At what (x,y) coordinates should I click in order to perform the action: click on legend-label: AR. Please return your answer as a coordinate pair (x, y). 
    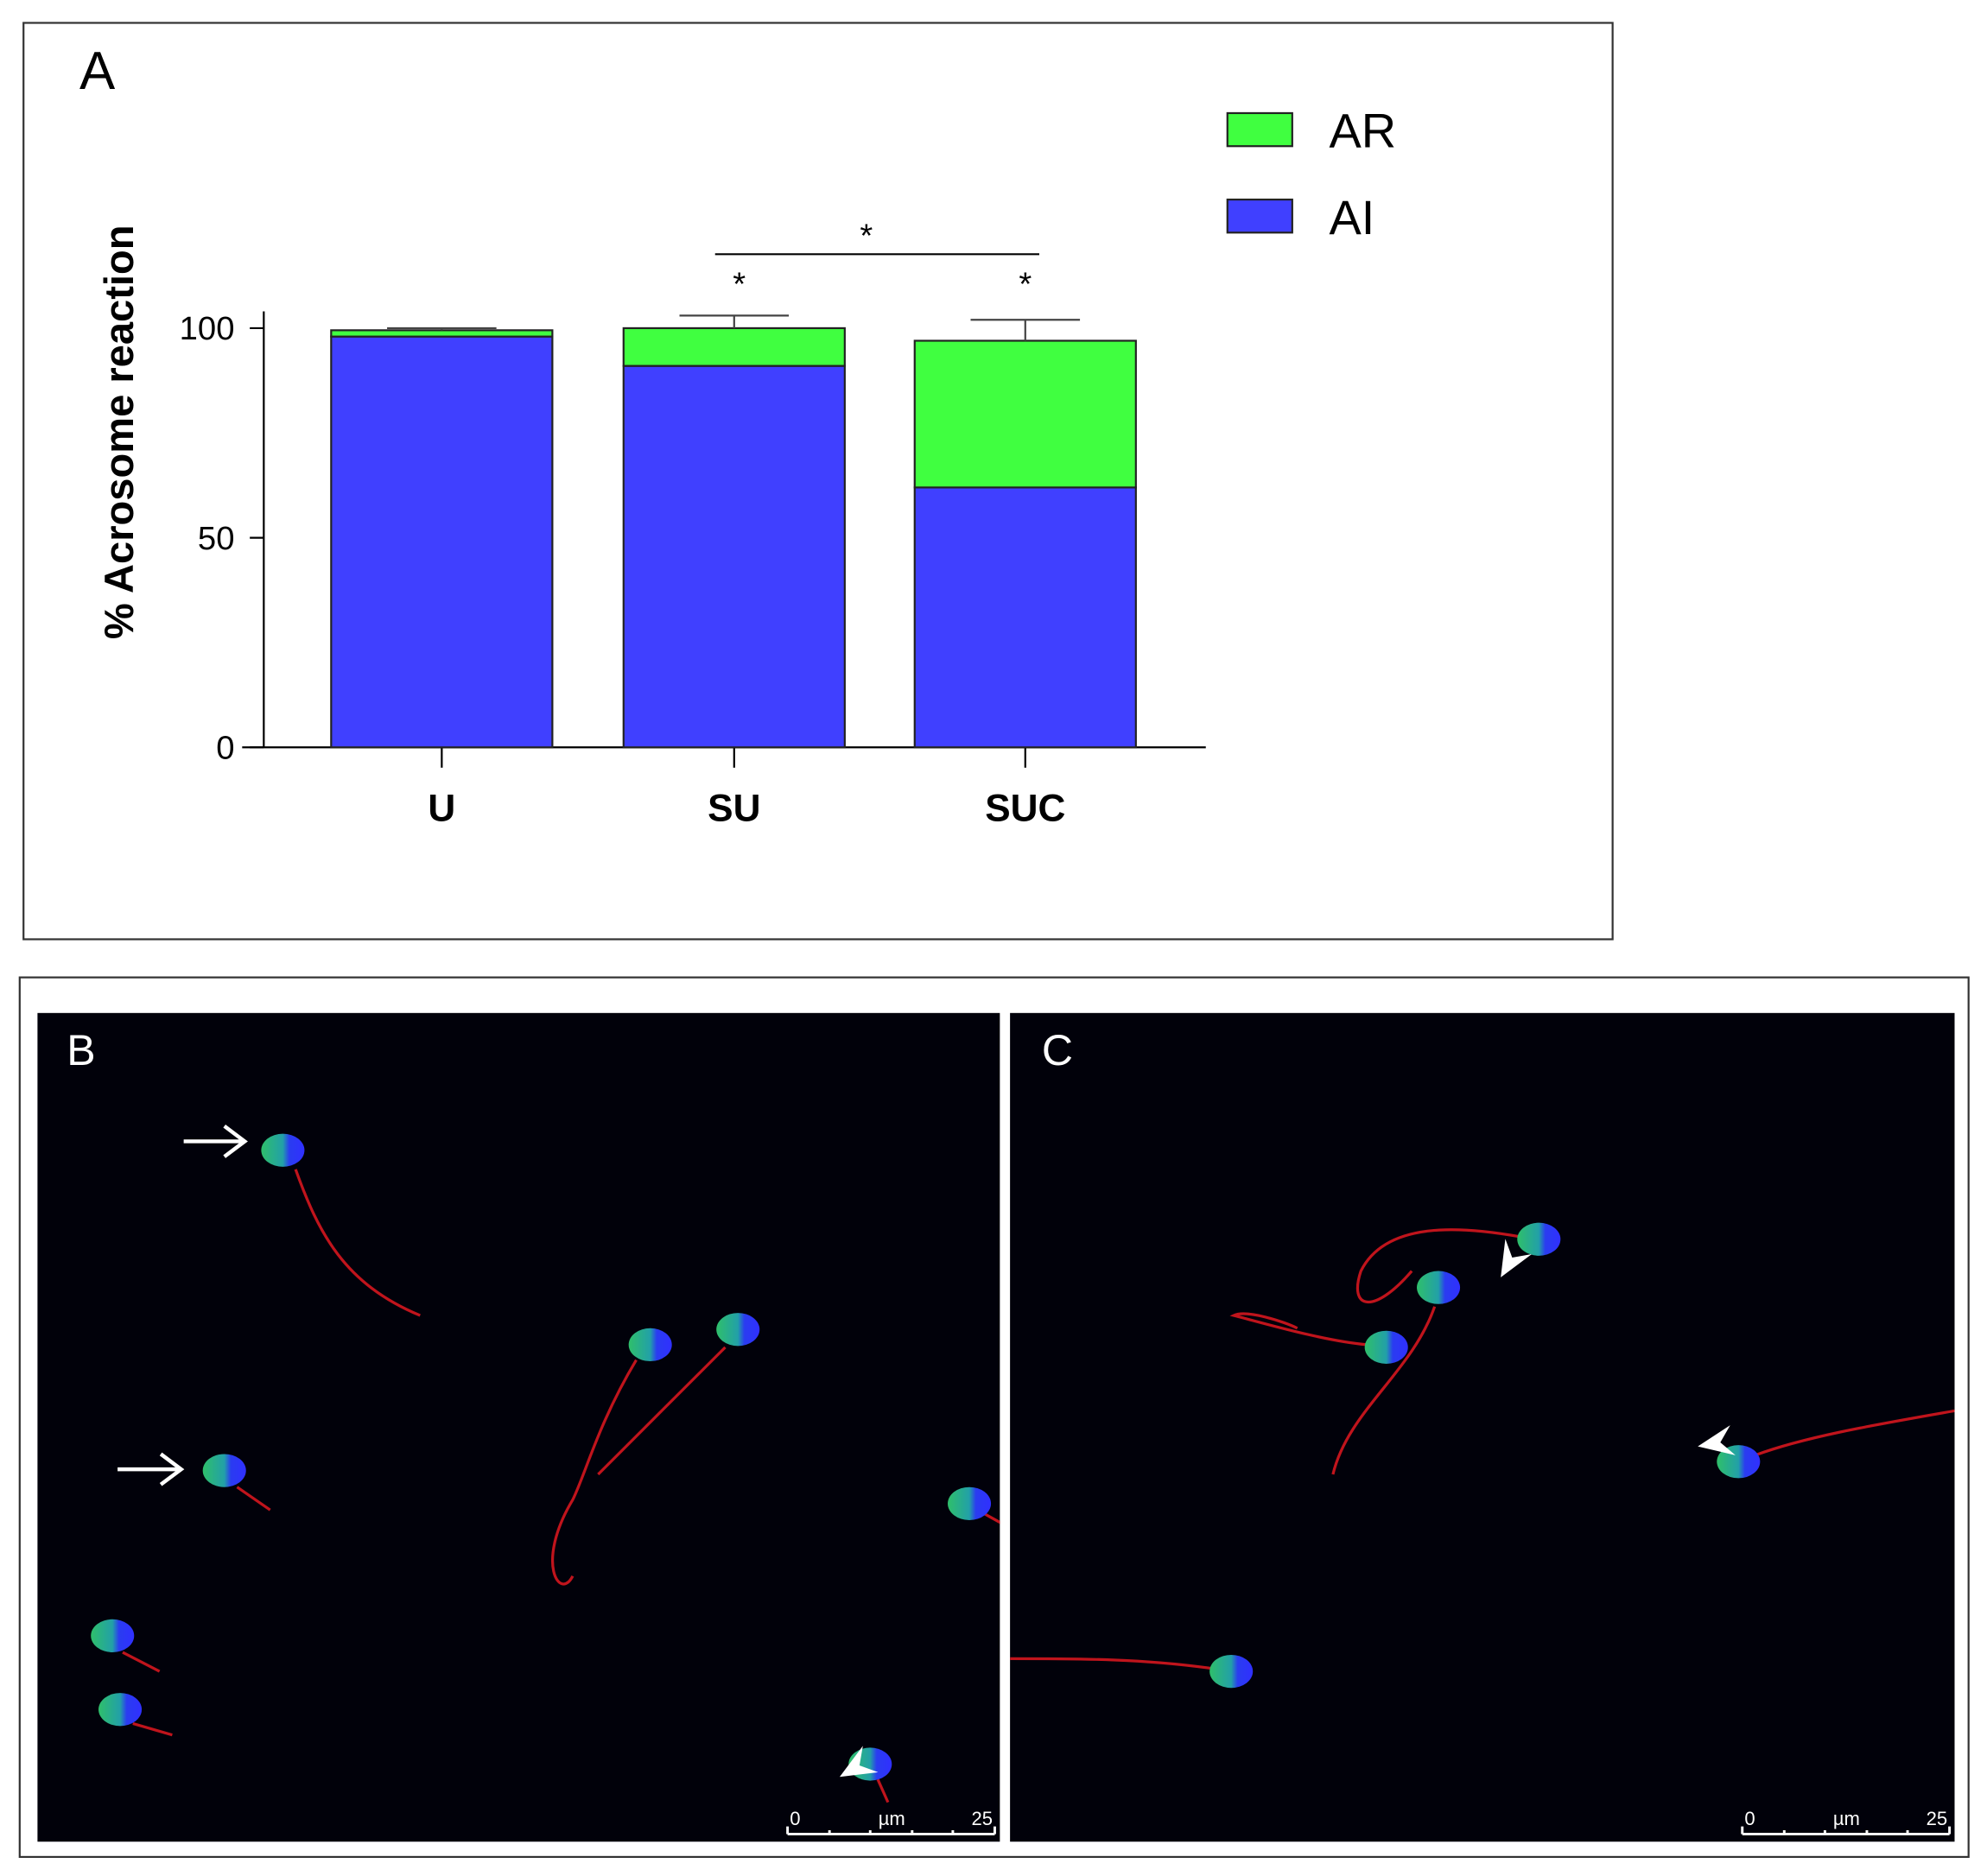
    Looking at the image, I should click on (1363, 131).